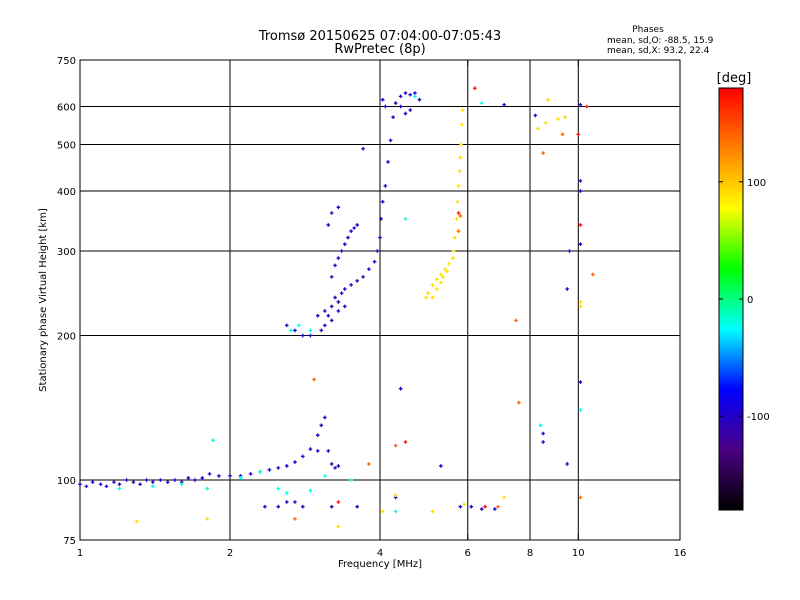  What do you see at coordinates (66, 146) in the screenshot?
I see `y-tick-label: 500` at bounding box center [66, 146].